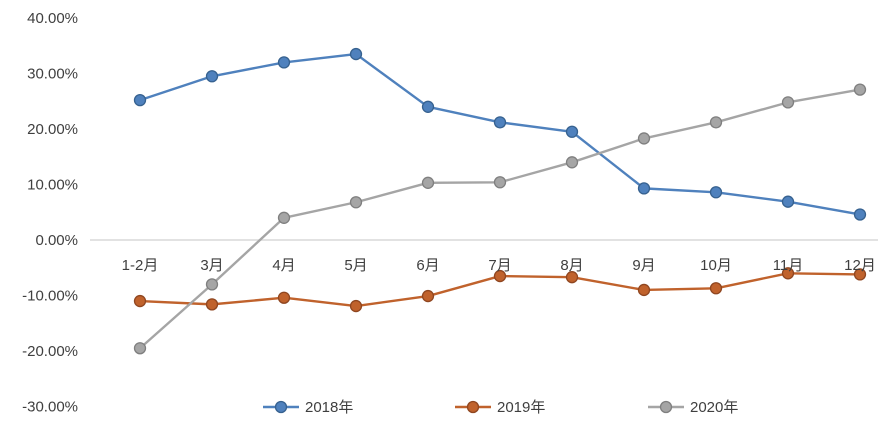 This screenshot has width=888, height=430. I want to click on legend-marker-2020年, so click(666, 407).